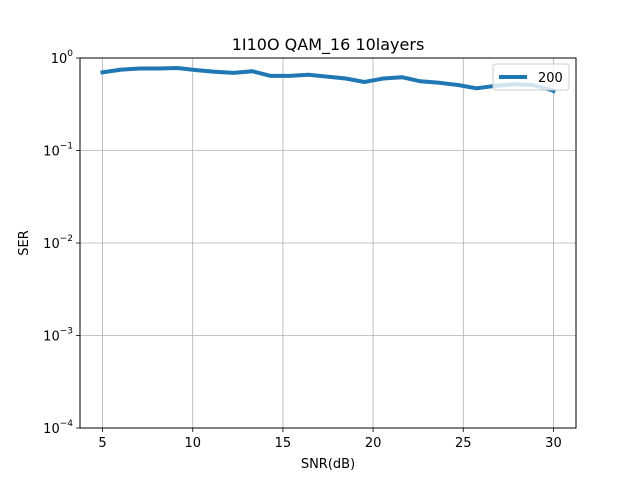  Describe the element at coordinates (24, 243) in the screenshot. I see `y-axis-label: SER` at that location.